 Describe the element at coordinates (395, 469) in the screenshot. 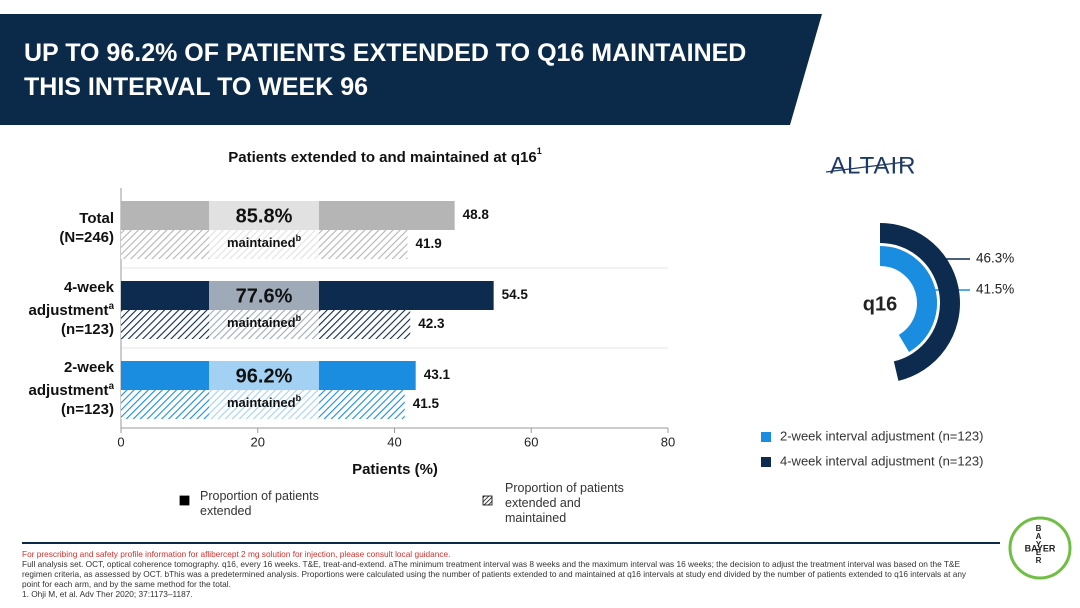

I see `x-axis-label: Patients (%)` at that location.